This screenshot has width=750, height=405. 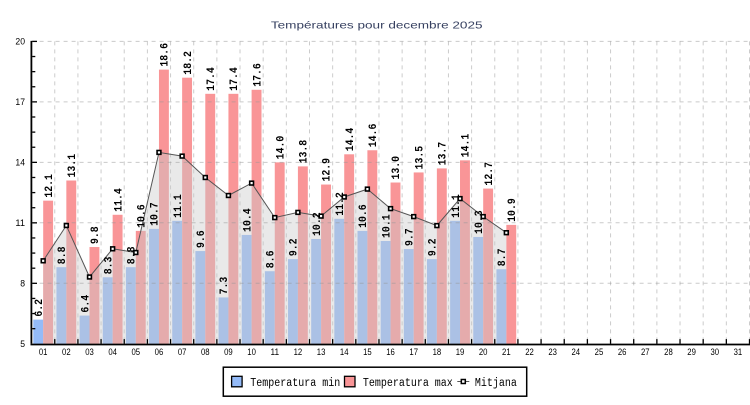 I want to click on svg-text: 14.4, so click(x=351, y=139).